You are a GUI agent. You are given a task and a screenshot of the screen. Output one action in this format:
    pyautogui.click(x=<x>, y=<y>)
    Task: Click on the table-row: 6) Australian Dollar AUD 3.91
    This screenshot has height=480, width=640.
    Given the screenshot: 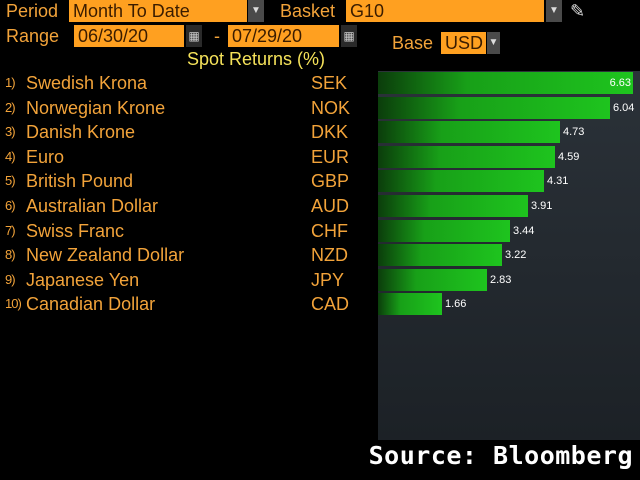 What is the action you would take?
    pyautogui.click(x=320, y=206)
    